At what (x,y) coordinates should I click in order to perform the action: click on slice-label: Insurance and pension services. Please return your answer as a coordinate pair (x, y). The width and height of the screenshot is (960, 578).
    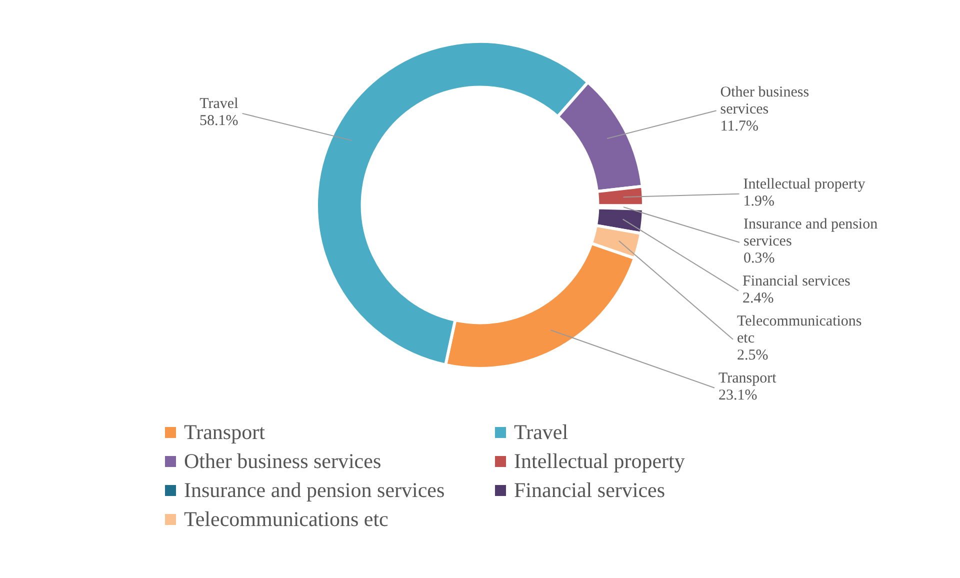
    Looking at the image, I should click on (810, 233).